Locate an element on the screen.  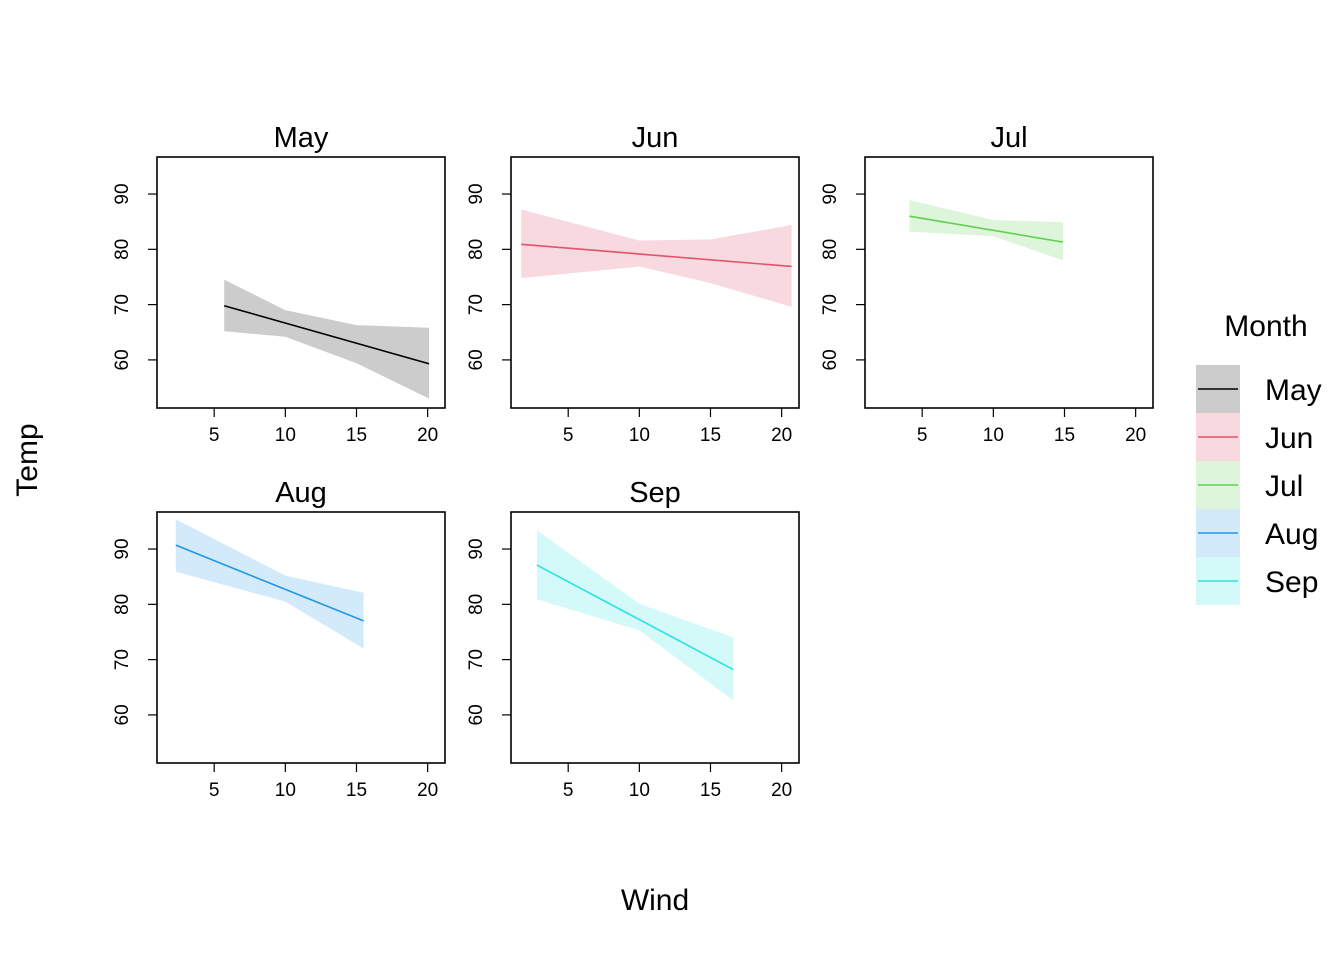
y-axis-title: Temp is located at coordinates (27, 459).